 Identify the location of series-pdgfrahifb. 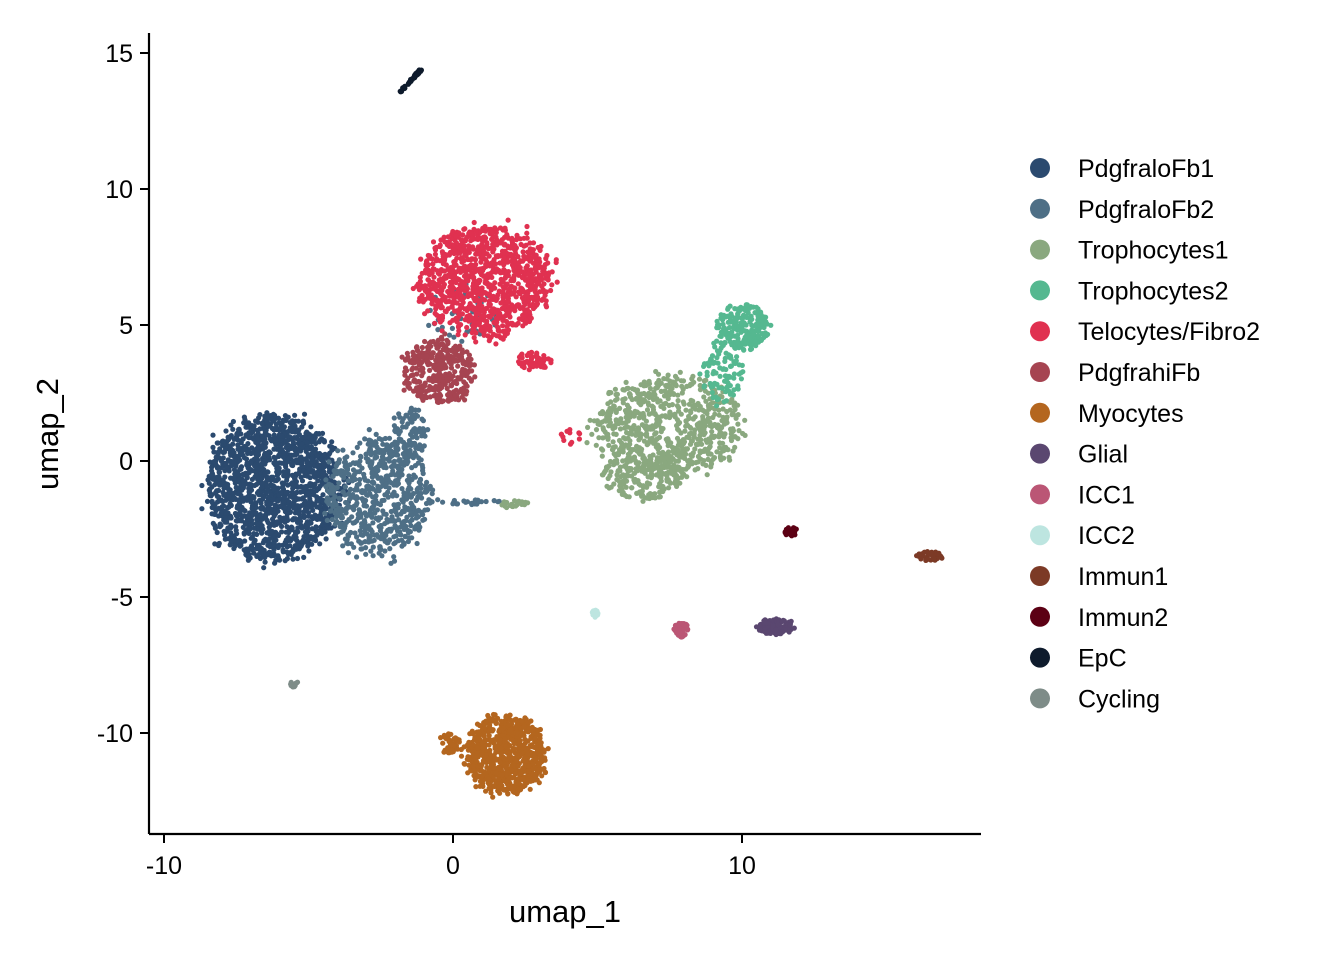
(438, 368).